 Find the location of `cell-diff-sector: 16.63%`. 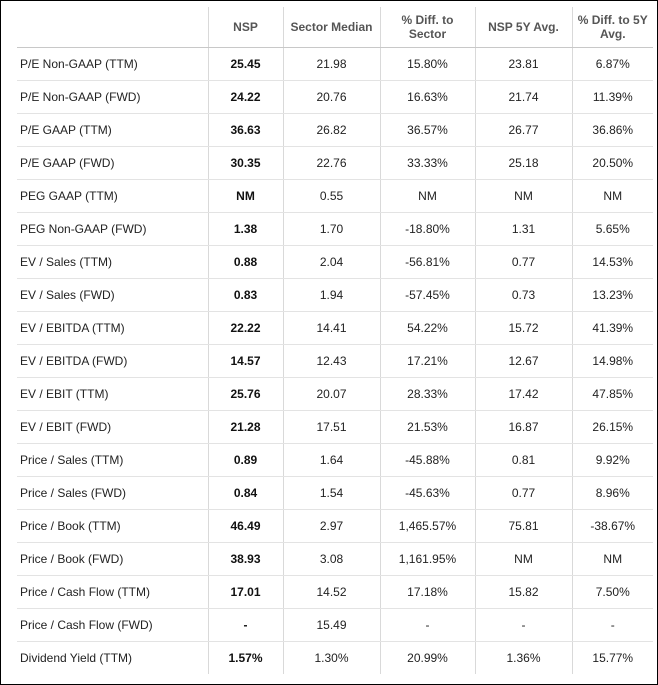

cell-diff-sector: 16.63% is located at coordinates (428, 97).